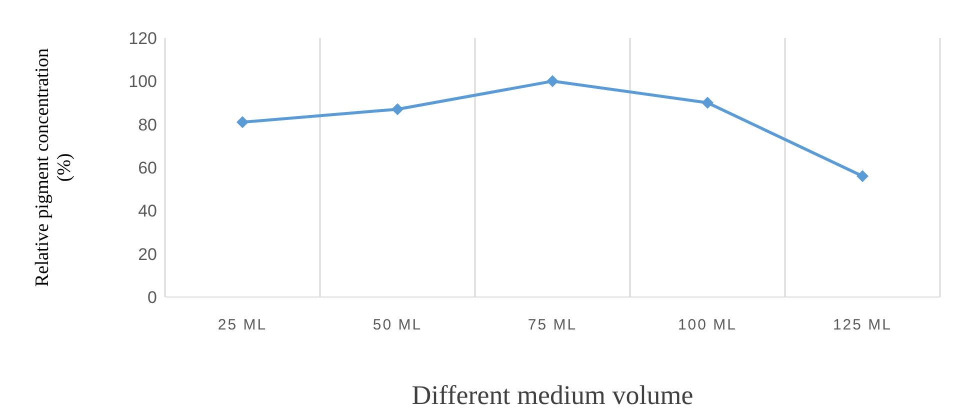 The image size is (959, 412). I want to click on y-axis-title: Relative pigment concentration (%), so click(53, 167).